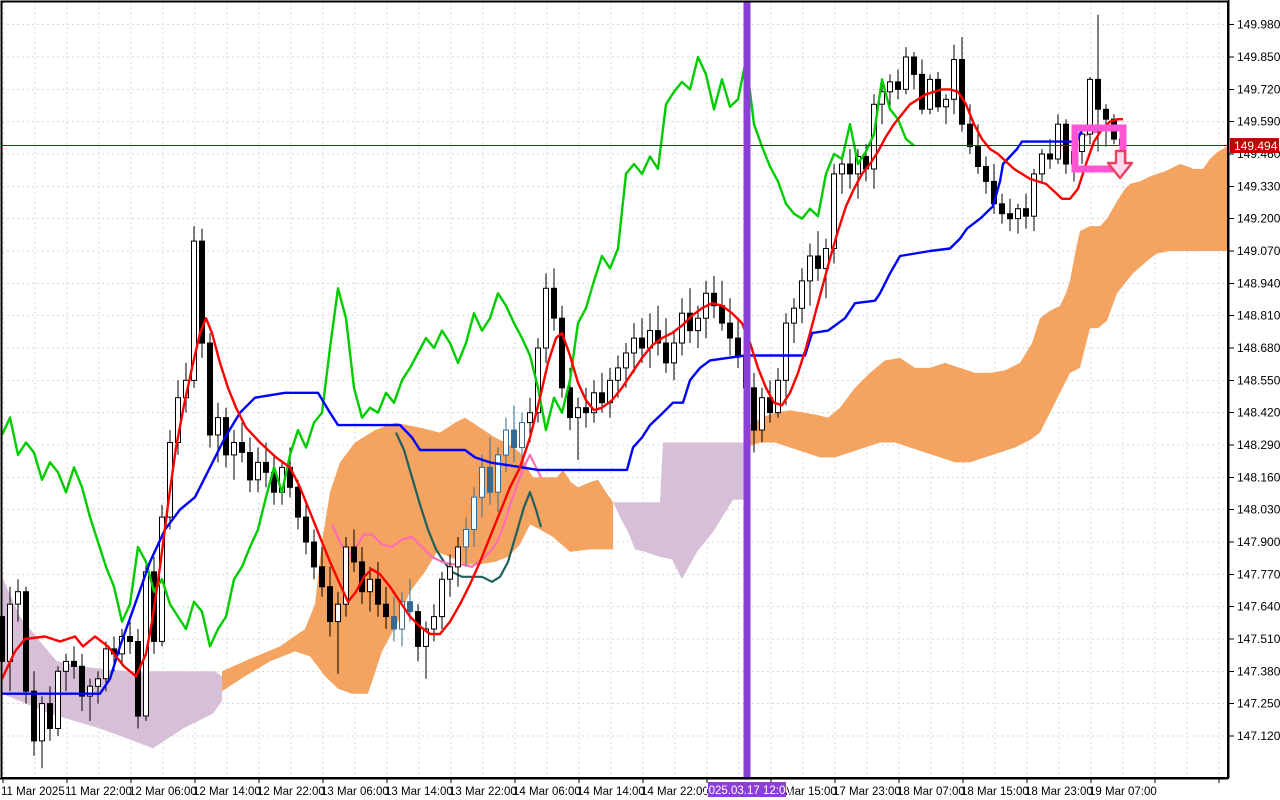  Describe the element at coordinates (931, 792) in the screenshot. I see `time-tick-label: 18 Mar 07:00` at that location.